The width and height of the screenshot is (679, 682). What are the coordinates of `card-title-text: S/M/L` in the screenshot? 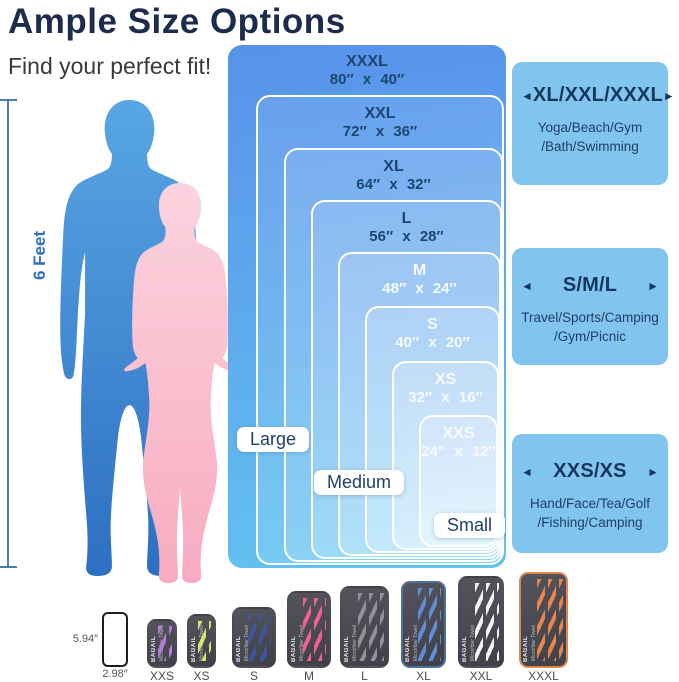 It's located at (590, 285).